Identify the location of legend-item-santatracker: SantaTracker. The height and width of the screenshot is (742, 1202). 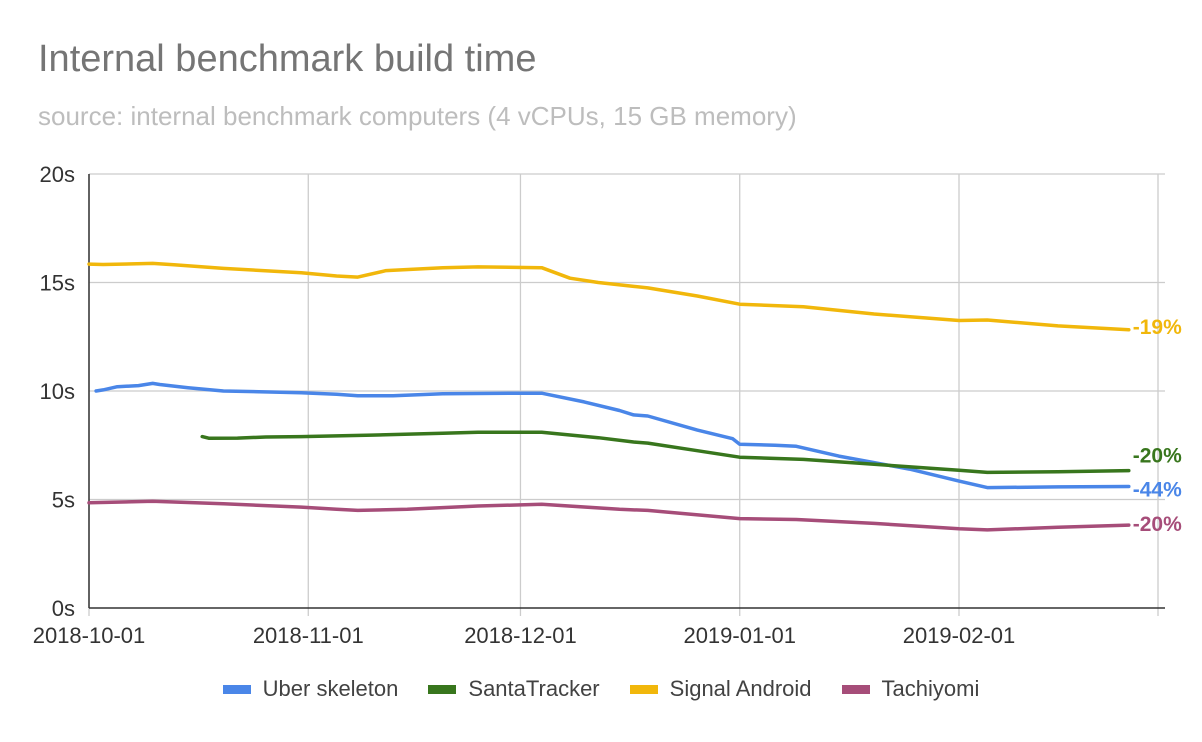
(514, 689).